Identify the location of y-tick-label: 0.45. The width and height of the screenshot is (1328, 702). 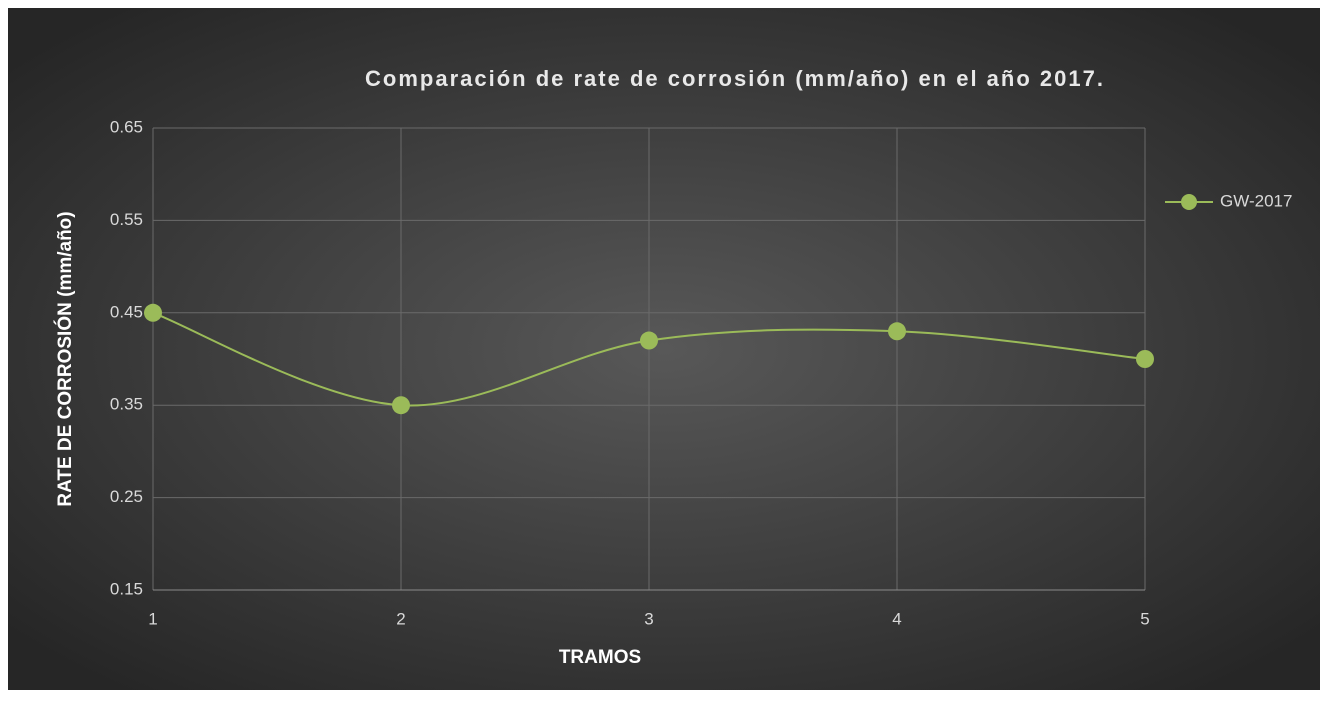
(126, 311).